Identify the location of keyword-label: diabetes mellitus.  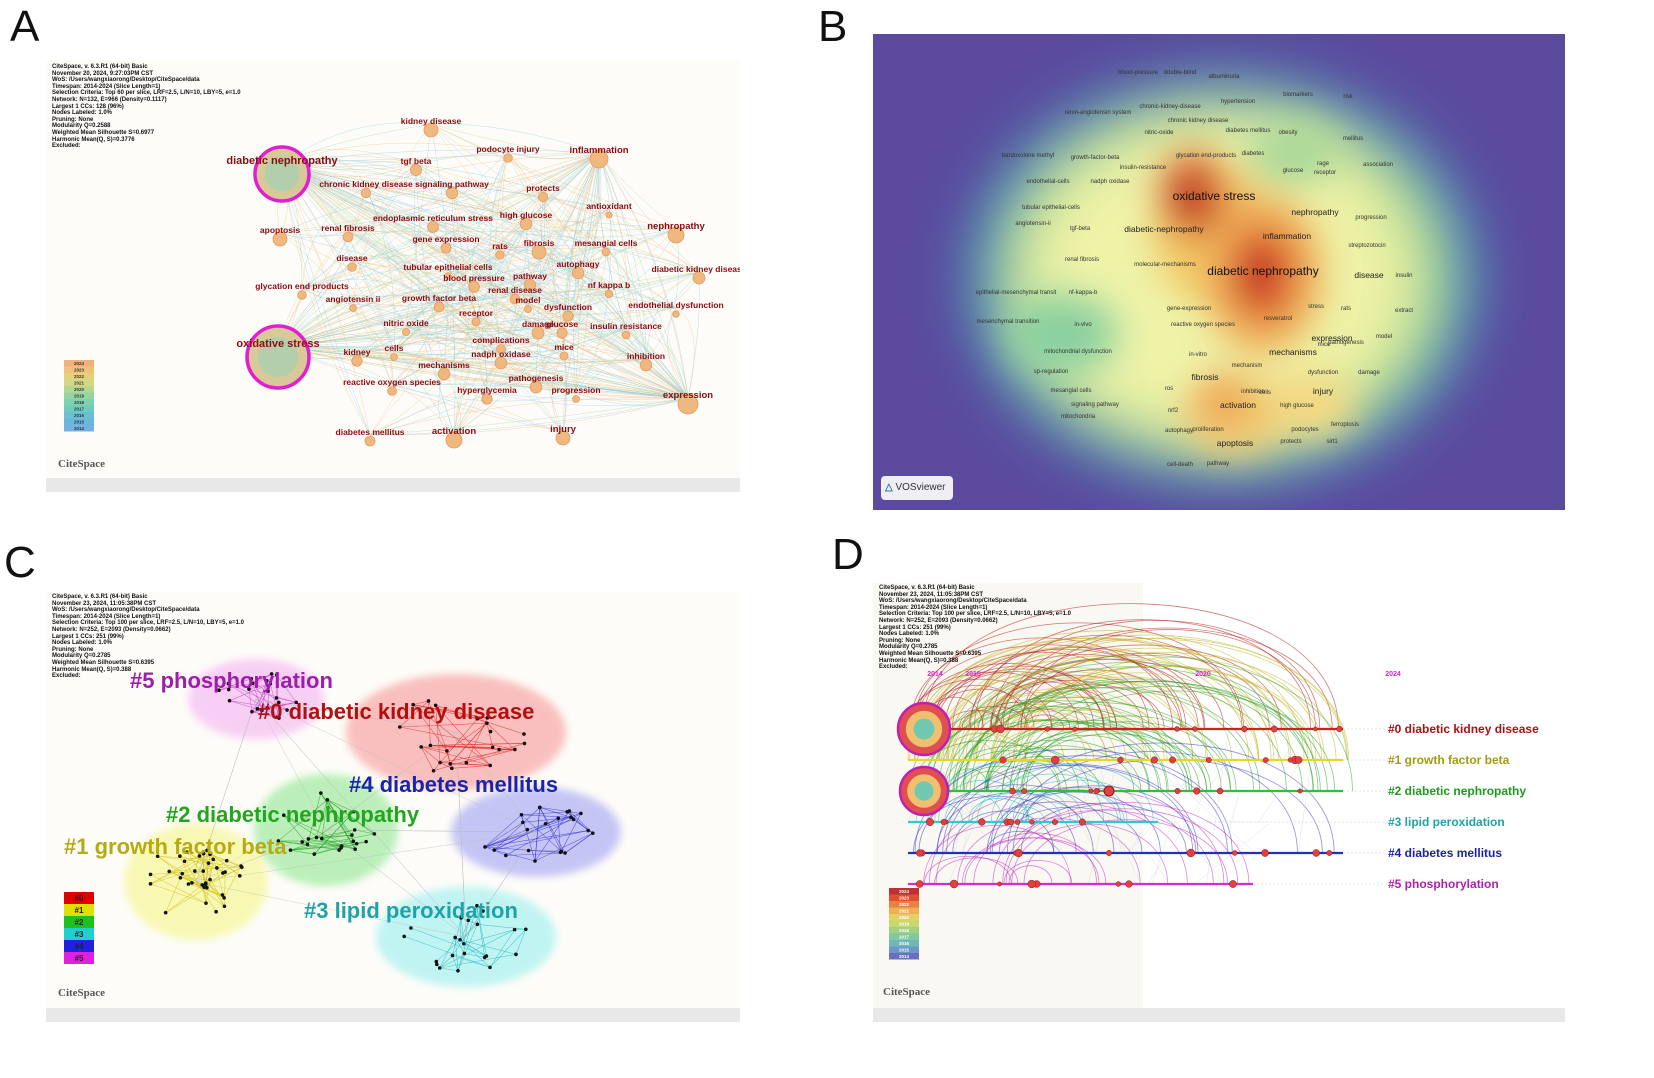
(1248, 131).